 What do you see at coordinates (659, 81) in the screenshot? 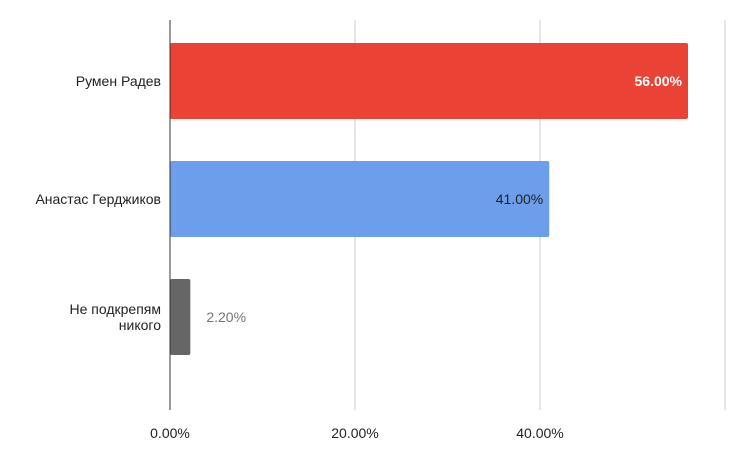
I see `data-label: 56.00%` at bounding box center [659, 81].